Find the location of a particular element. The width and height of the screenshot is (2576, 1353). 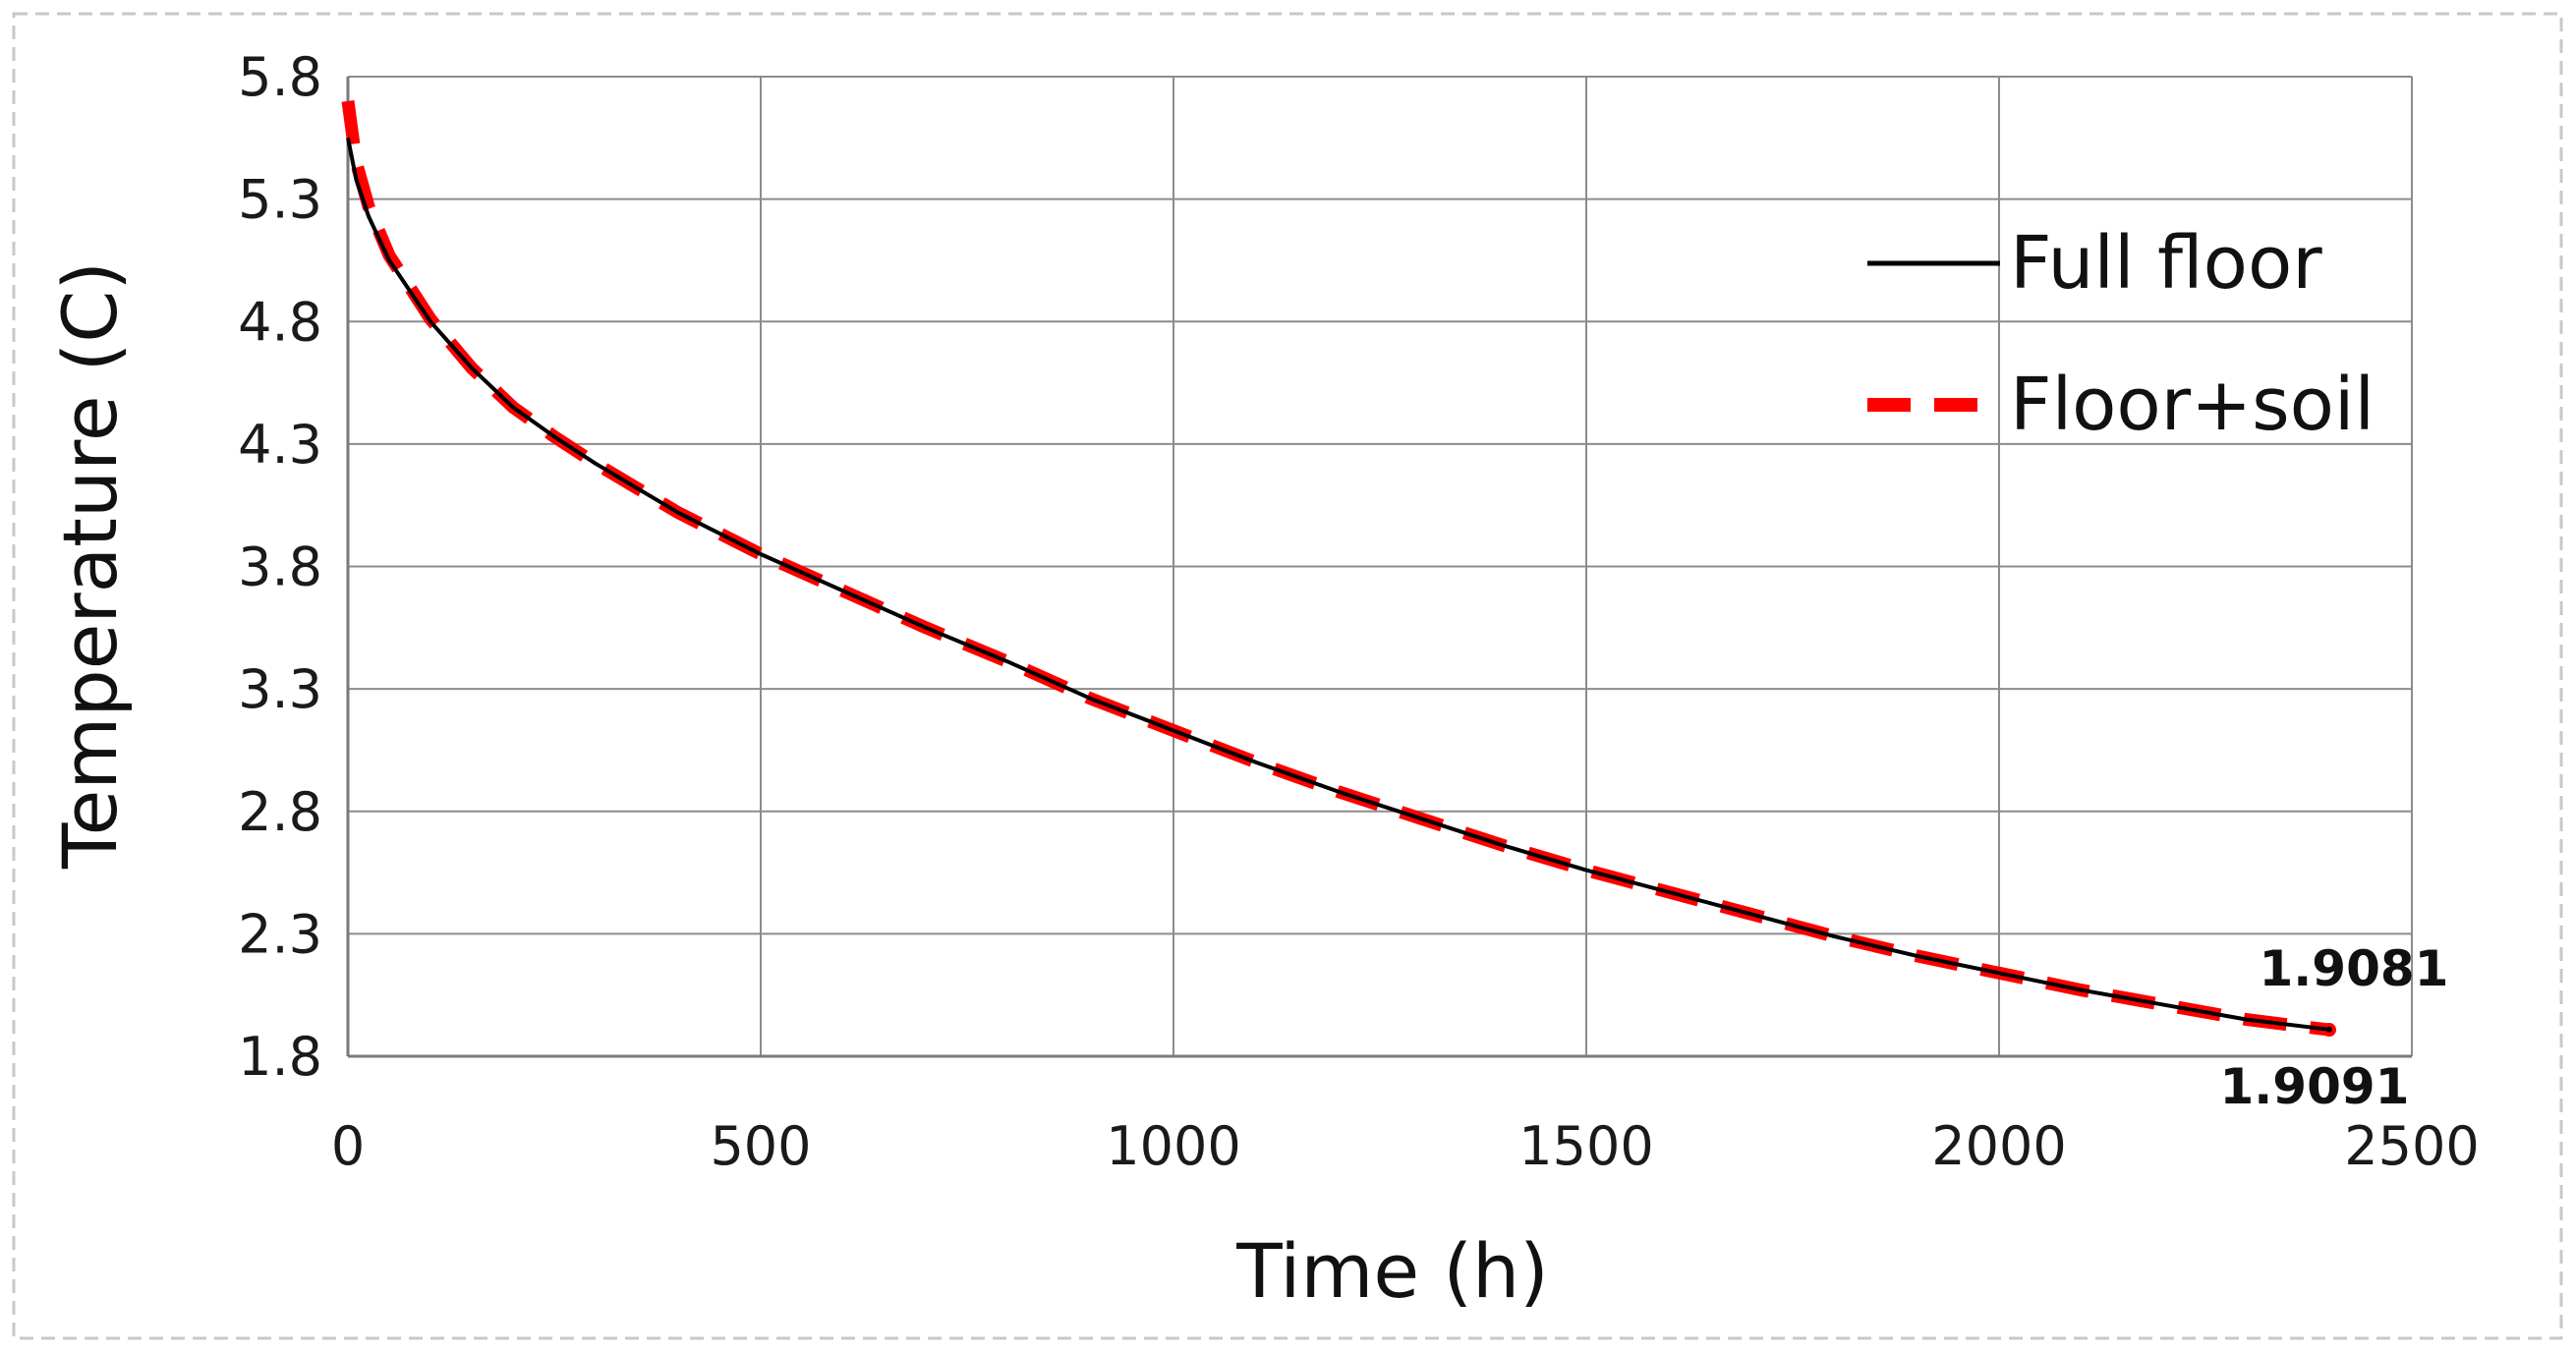

x-tick-label: 1500 is located at coordinates (1585, 1146).